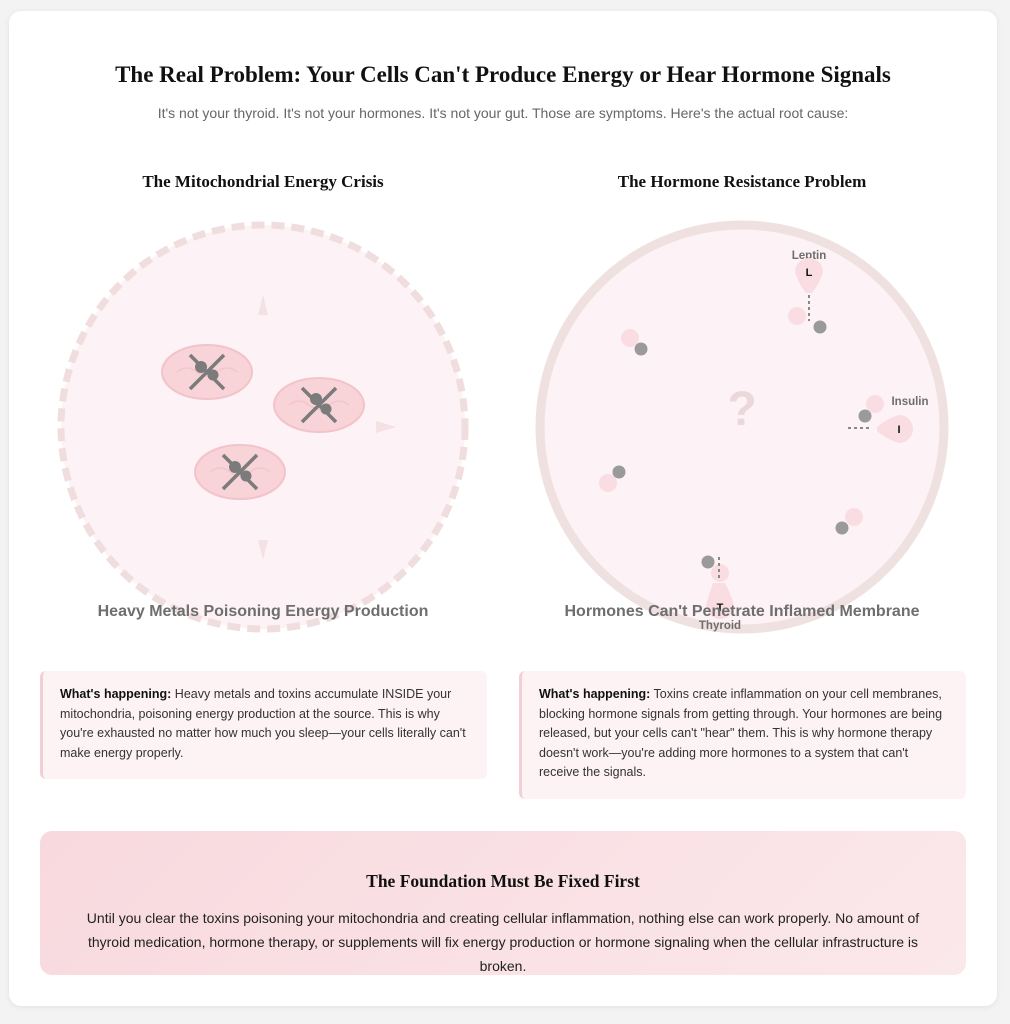 Image resolution: width=1010 pixels, height=1024 pixels. I want to click on thyroid-hormone: T Thyroid, so click(720, 594).